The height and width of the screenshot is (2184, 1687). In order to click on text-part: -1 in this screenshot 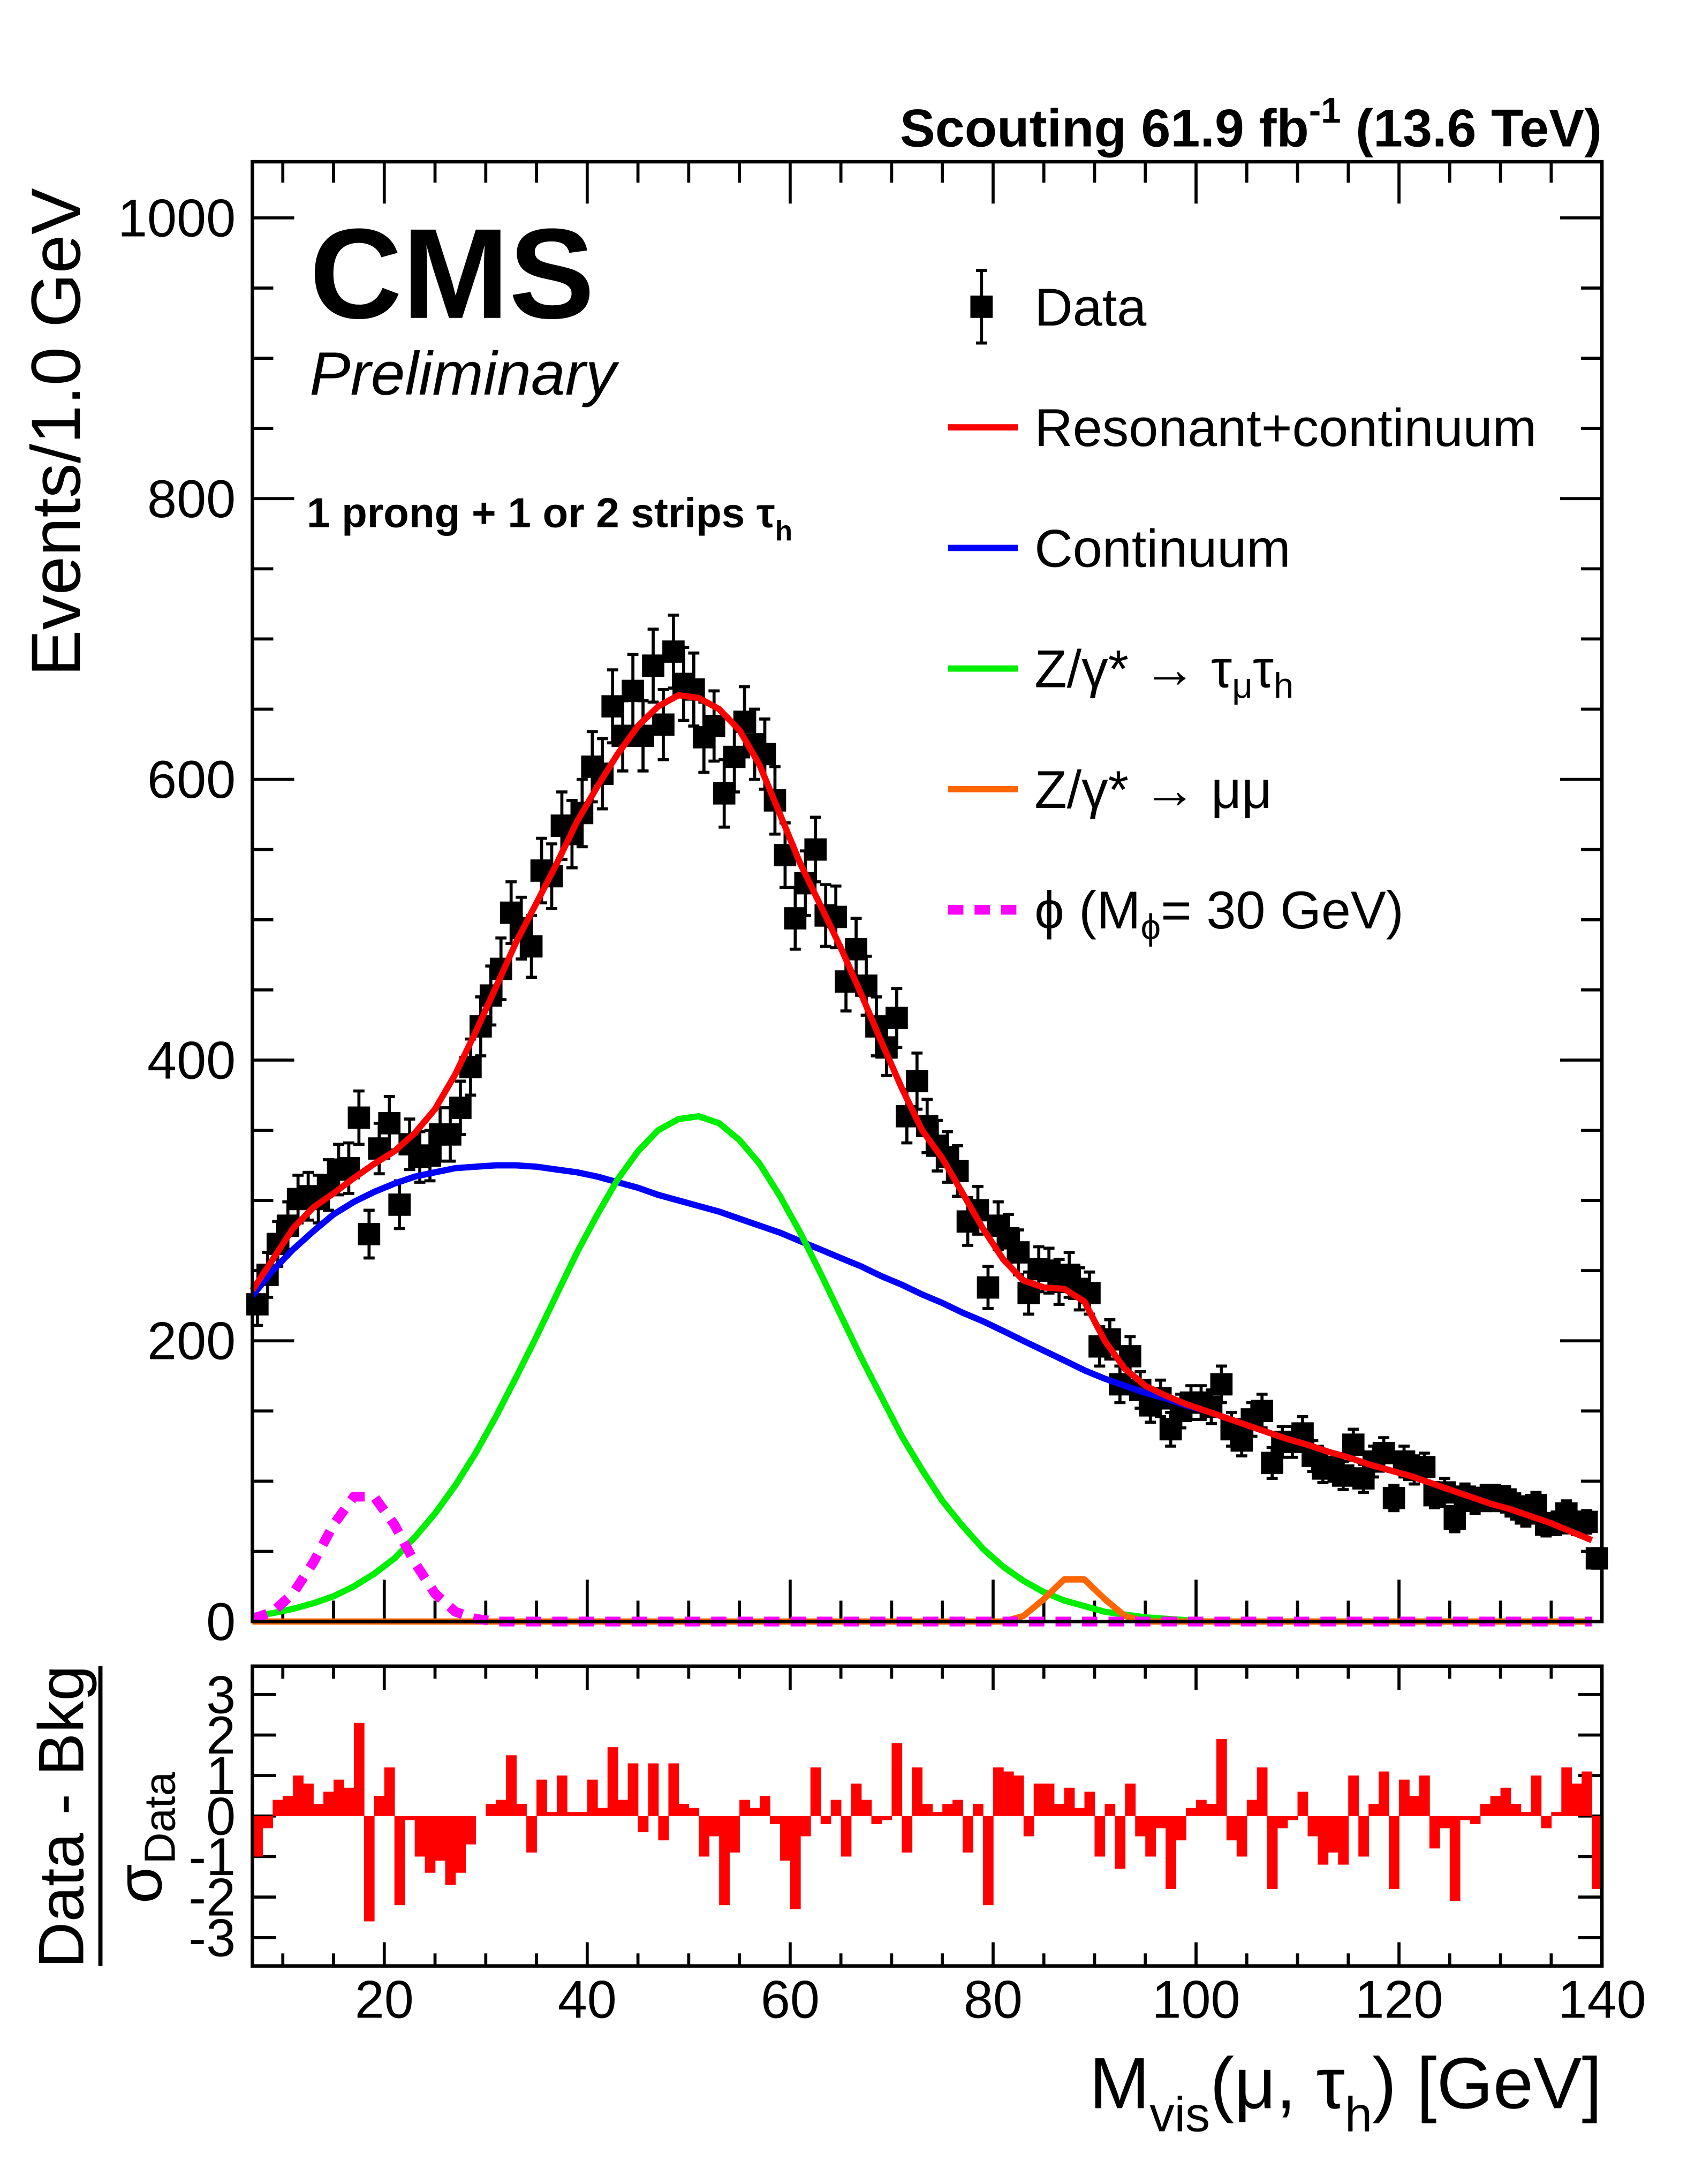, I will do `click(1325, 110)`.